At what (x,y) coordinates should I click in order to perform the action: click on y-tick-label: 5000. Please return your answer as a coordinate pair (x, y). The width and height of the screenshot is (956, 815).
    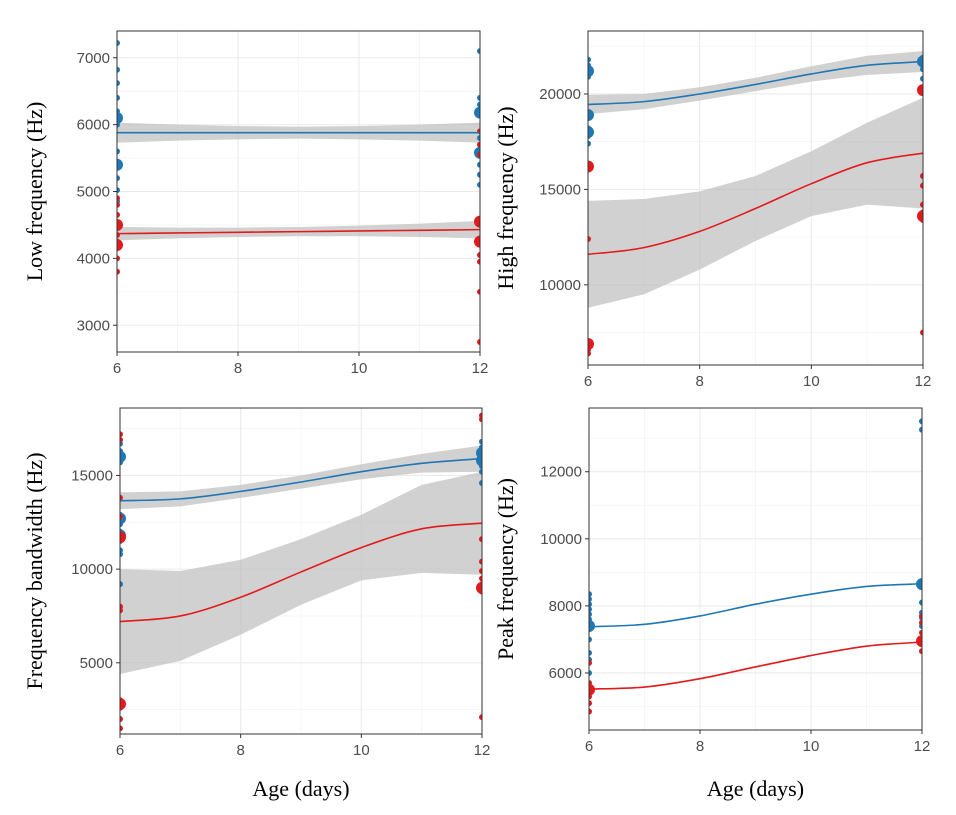
    Looking at the image, I should click on (96, 663).